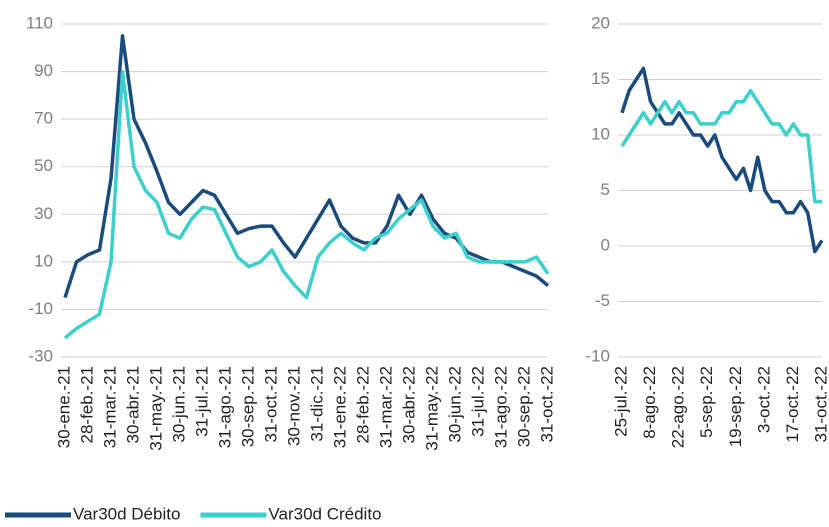 This screenshot has width=829, height=527. What do you see at coordinates (477, 401) in the screenshot?
I see `x-tick-label: 31-jul.-22` at bounding box center [477, 401].